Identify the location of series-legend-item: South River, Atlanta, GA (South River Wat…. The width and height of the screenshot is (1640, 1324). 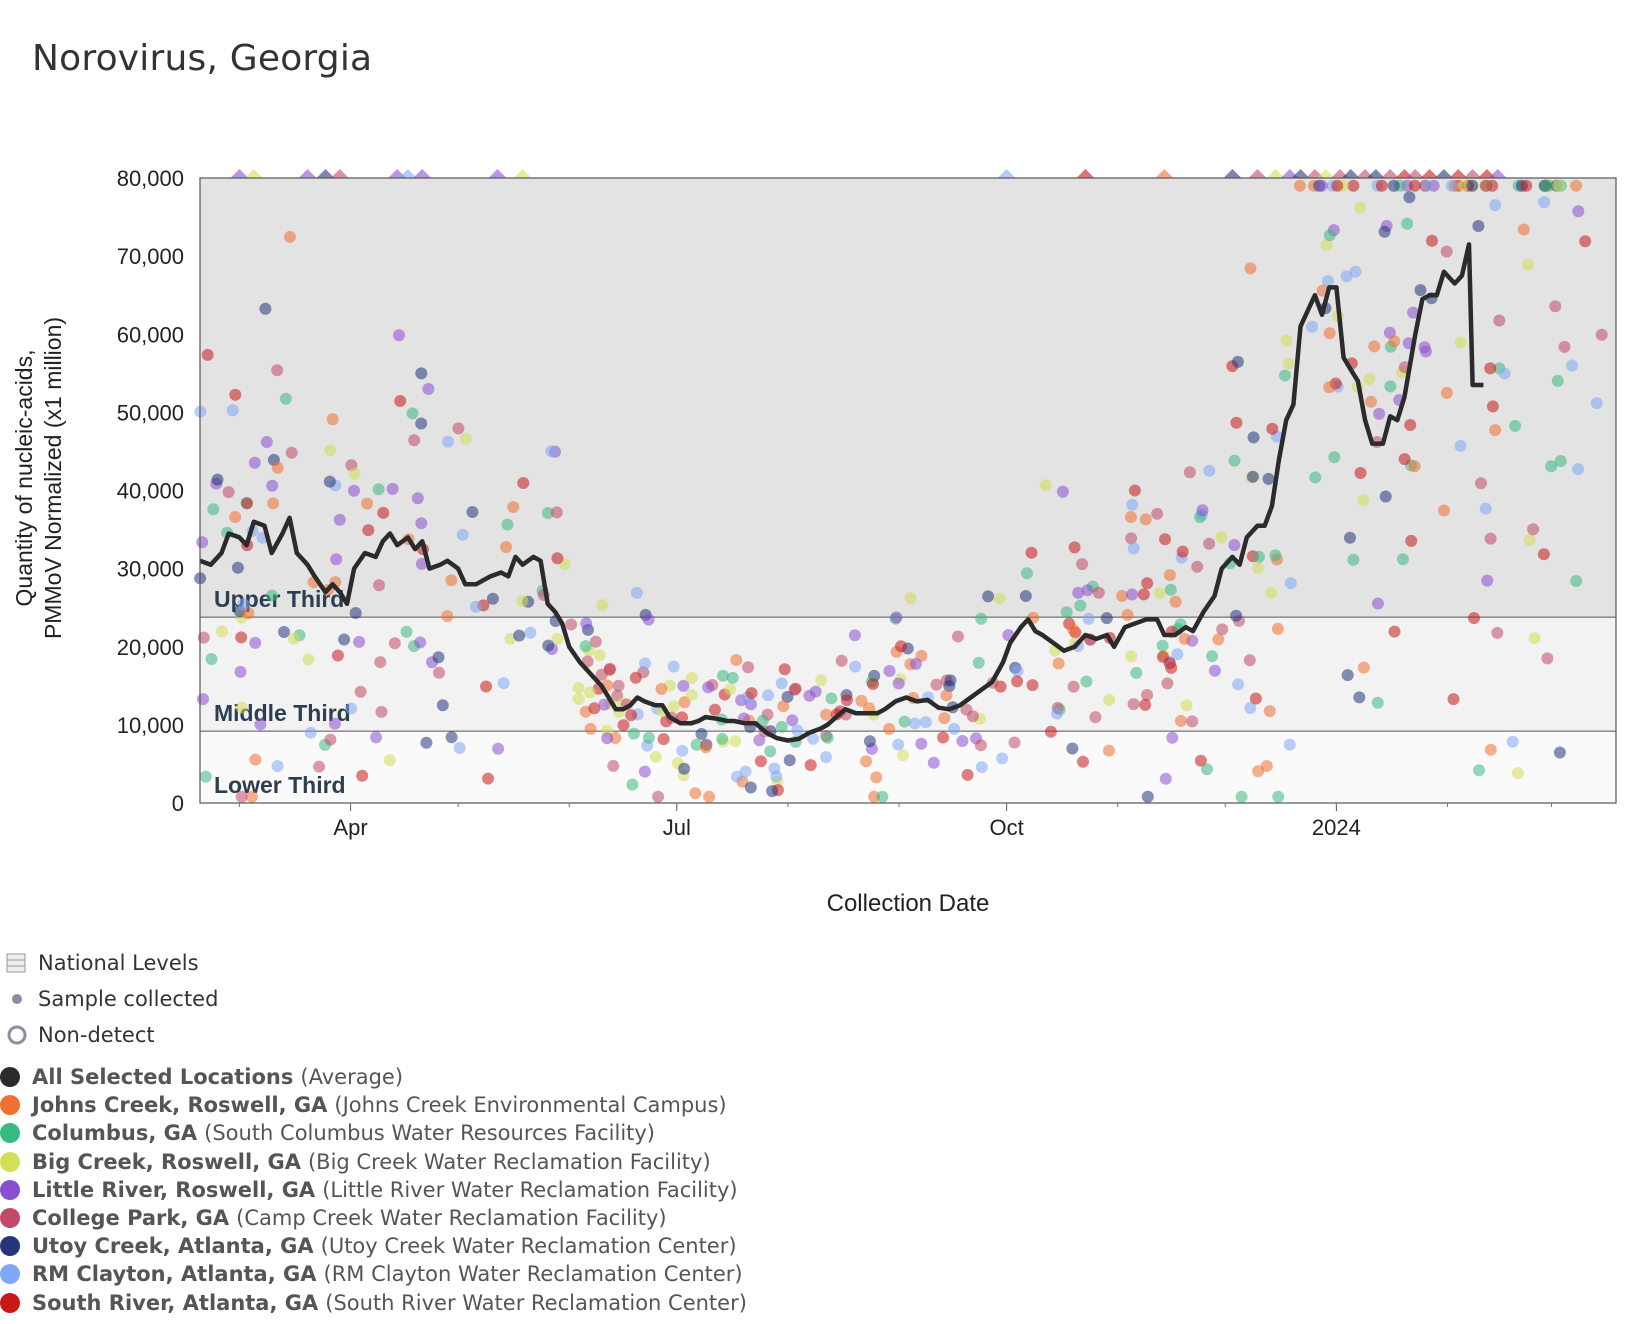
(373, 1303).